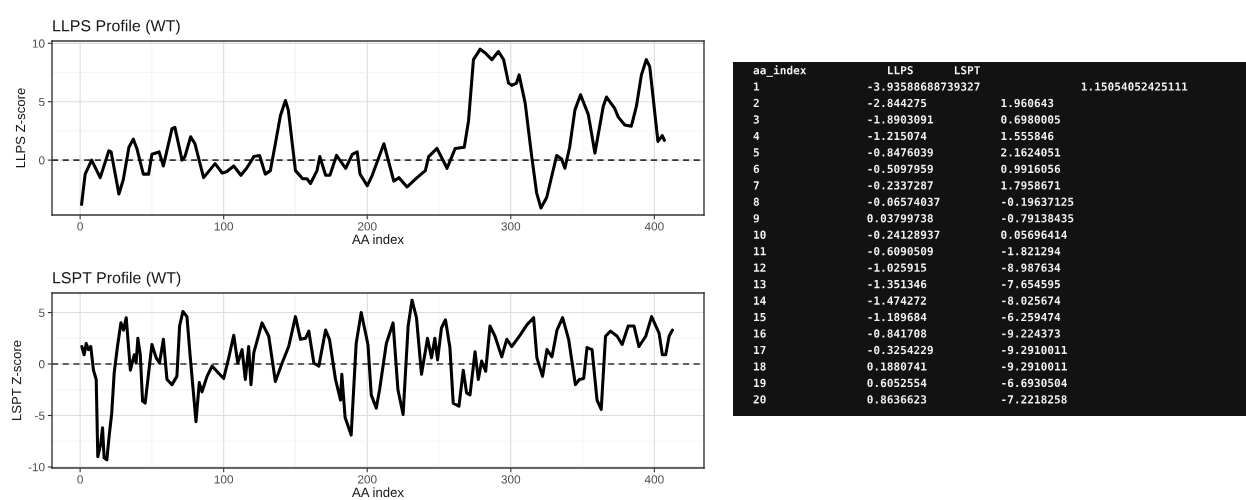  What do you see at coordinates (20, 128) in the screenshot?
I see `y-axis-title: LLPS Z-score` at bounding box center [20, 128].